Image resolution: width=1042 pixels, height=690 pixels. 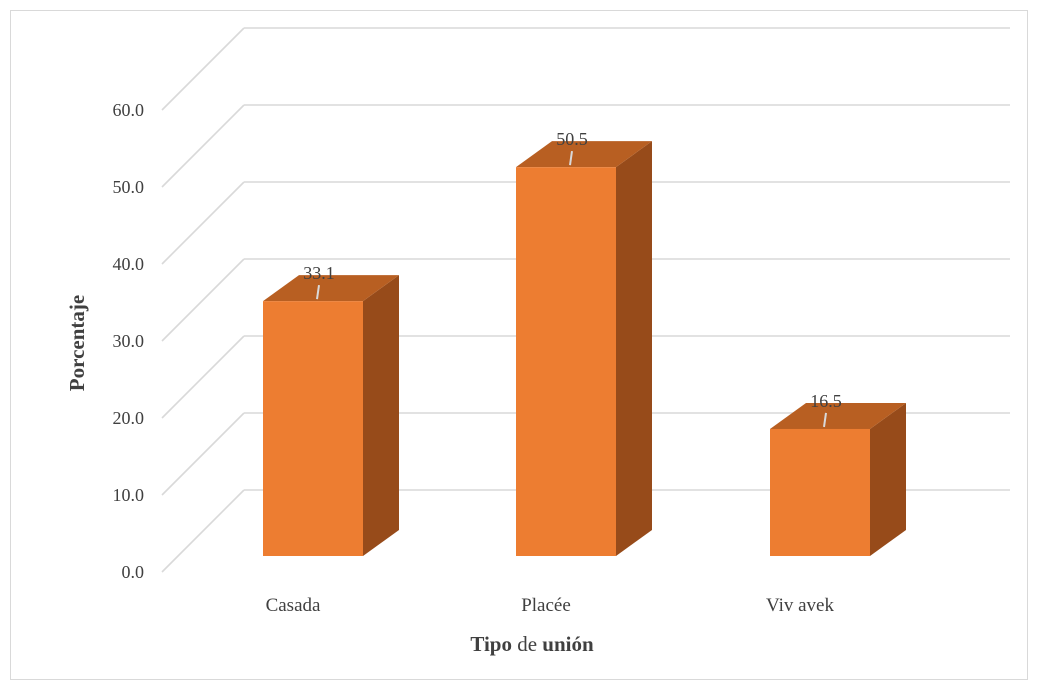 I want to click on x-axis-title-part1: Tipo, so click(x=491, y=644).